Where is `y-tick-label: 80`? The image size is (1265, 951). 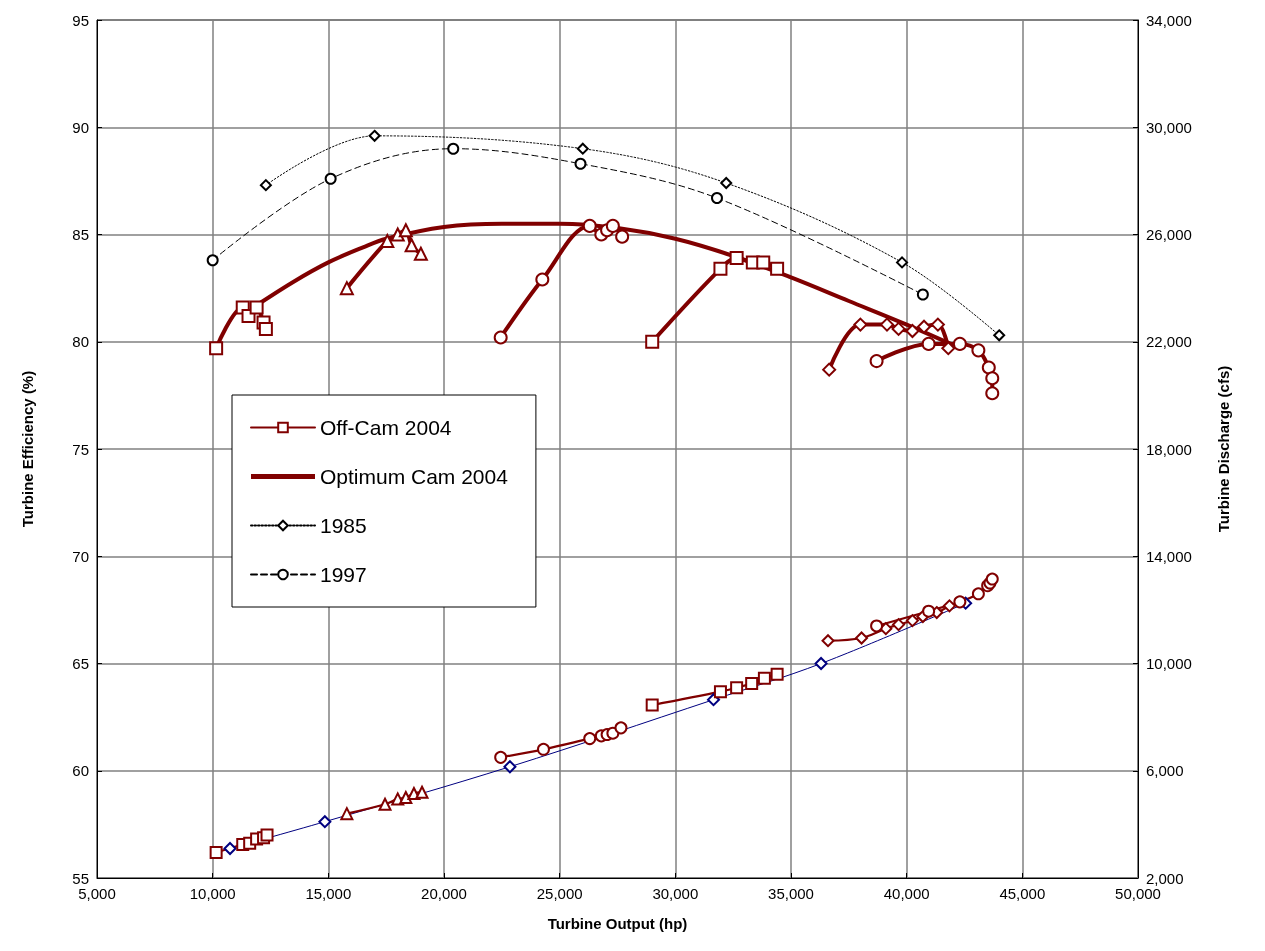
y-tick-label: 80 is located at coordinates (80, 342).